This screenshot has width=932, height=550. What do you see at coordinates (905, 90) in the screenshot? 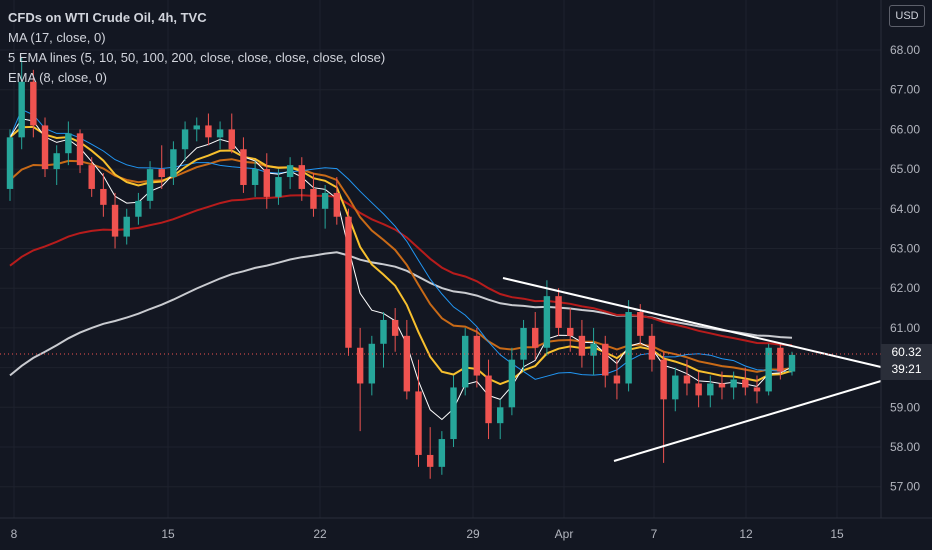
I see `price-tick-label: 67.00` at bounding box center [905, 90].